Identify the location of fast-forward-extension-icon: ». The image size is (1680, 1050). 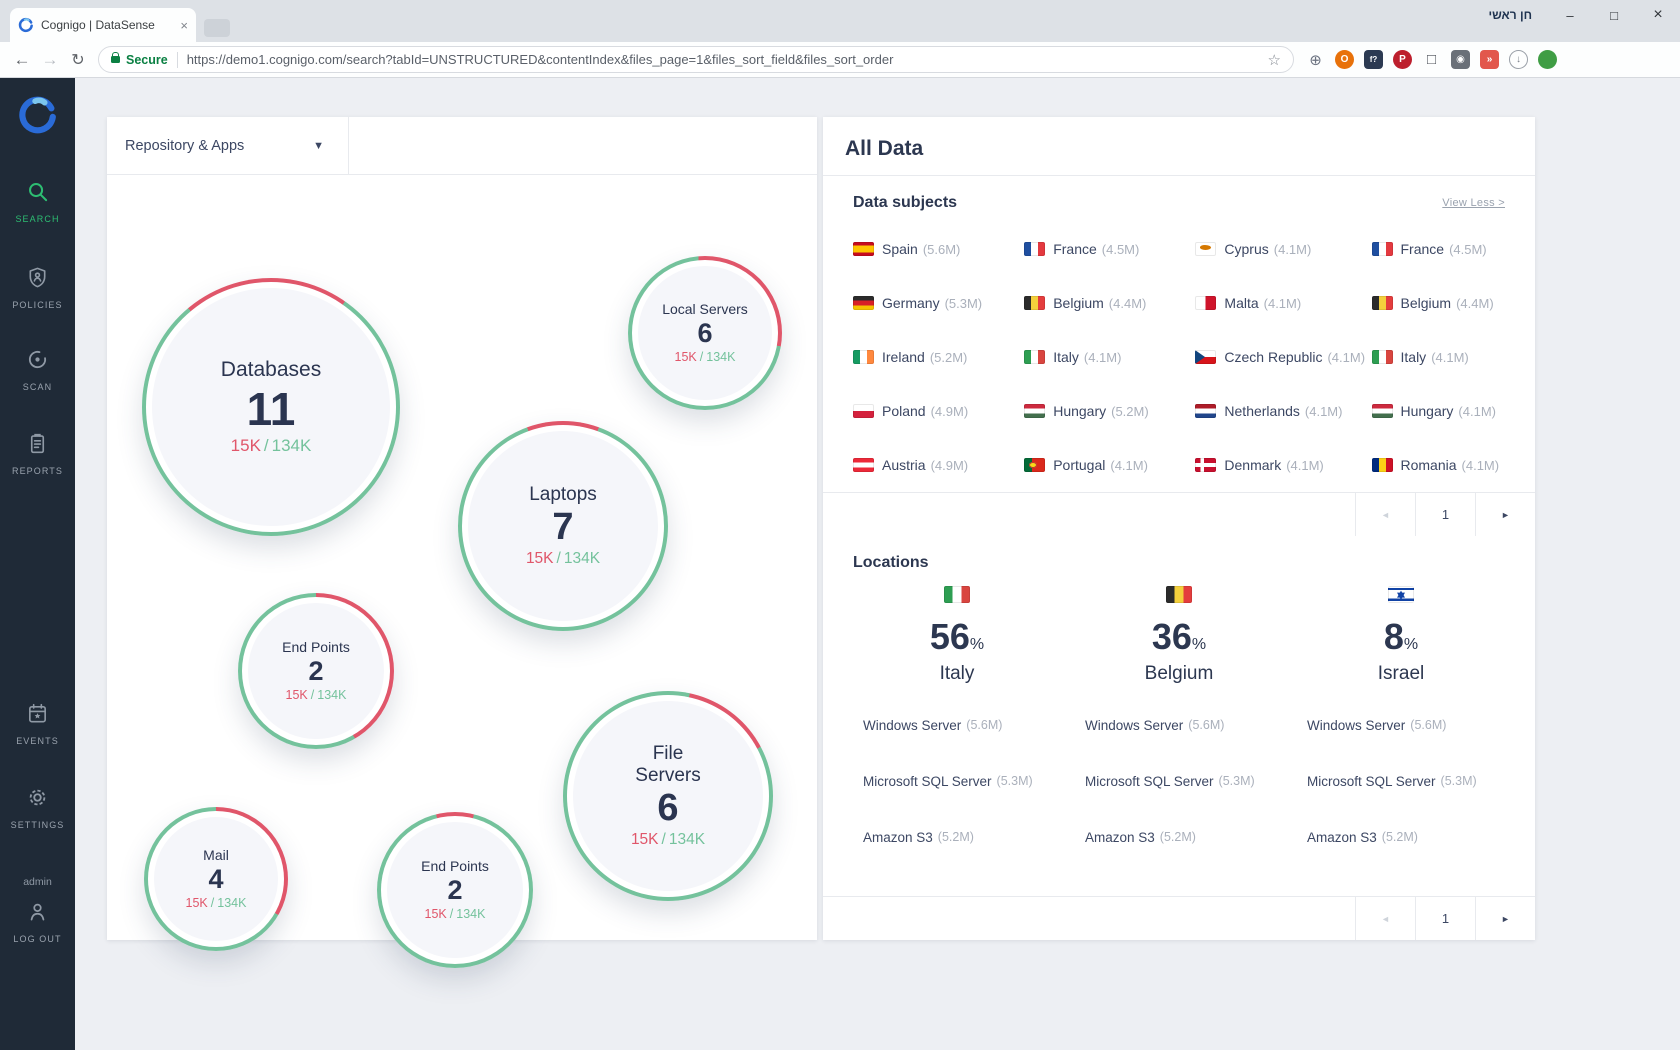
(1489, 59).